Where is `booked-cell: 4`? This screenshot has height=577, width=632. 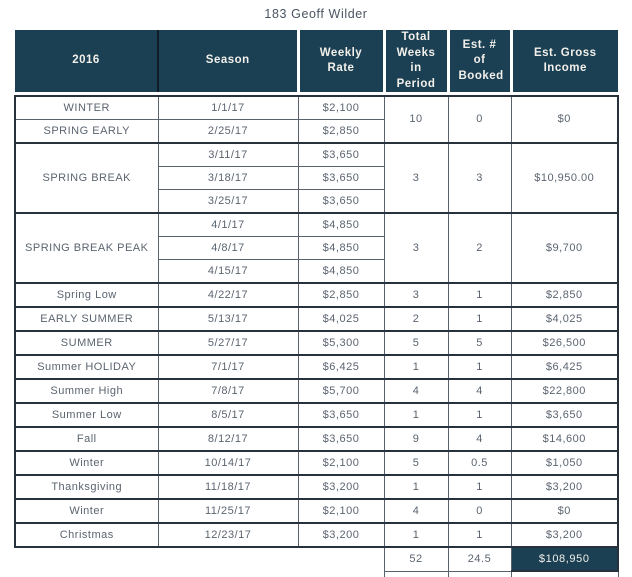
booked-cell: 4 is located at coordinates (479, 391).